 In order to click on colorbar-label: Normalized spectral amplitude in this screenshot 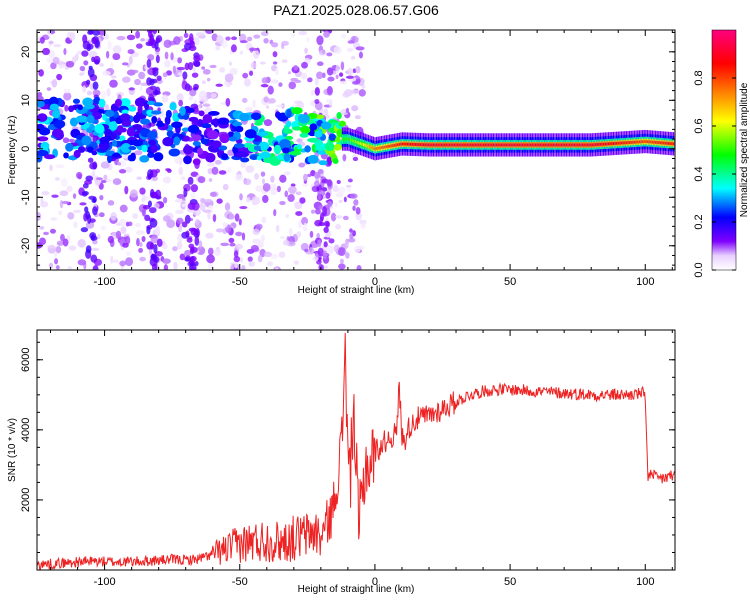, I will do `click(744, 149)`.